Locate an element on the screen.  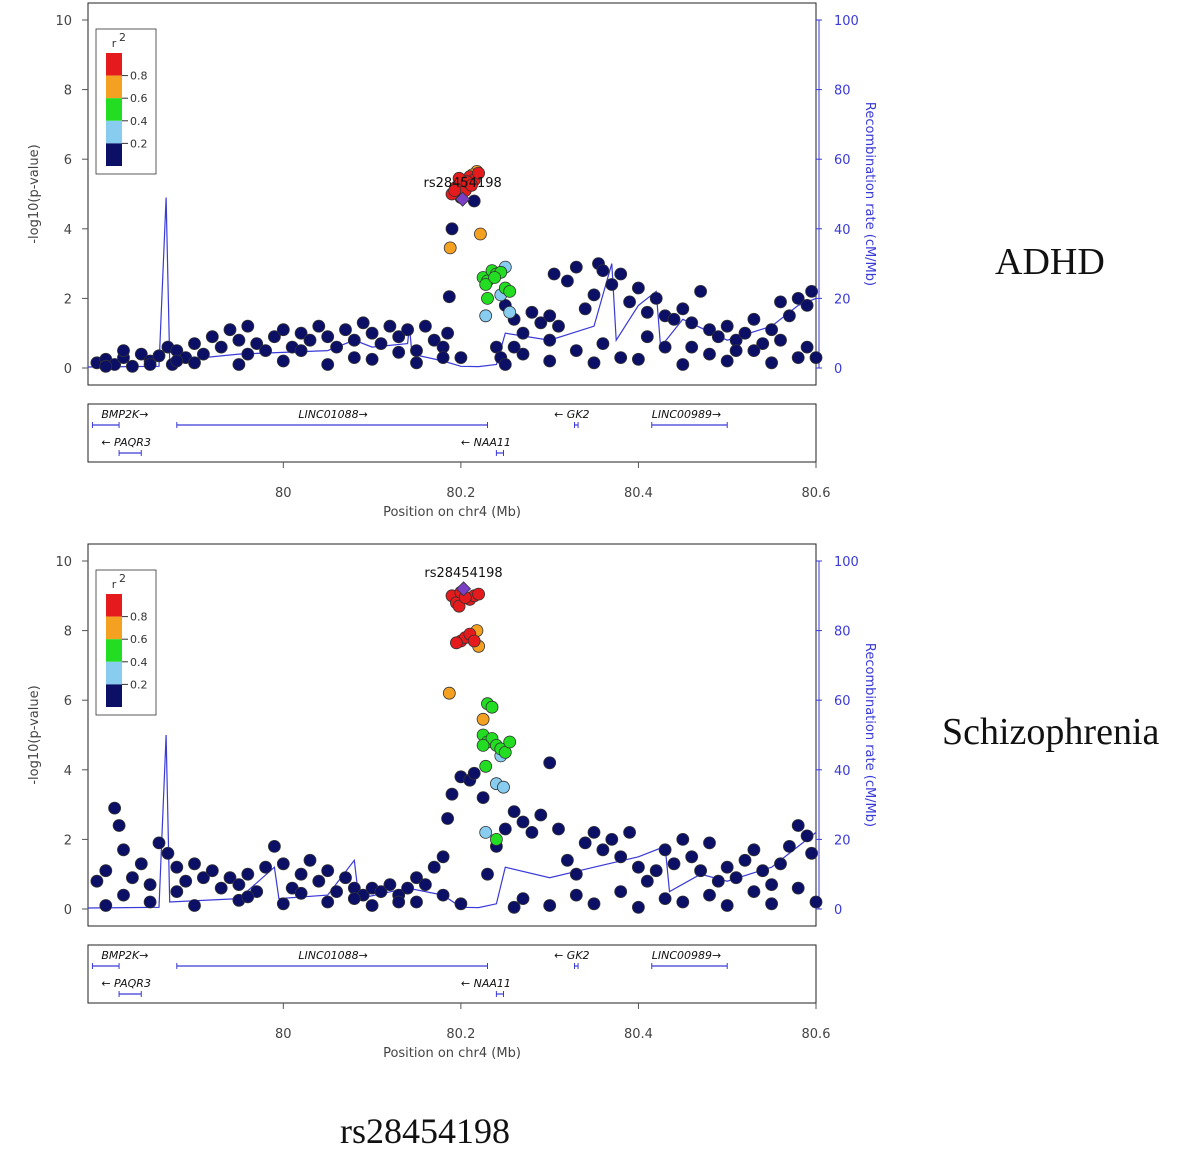
y-tick-label: 10 is located at coordinates (63, 21).